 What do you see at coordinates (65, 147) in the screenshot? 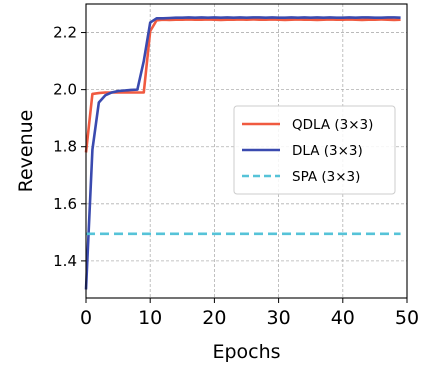
I see `y-tick-label: 1.8` at bounding box center [65, 147].